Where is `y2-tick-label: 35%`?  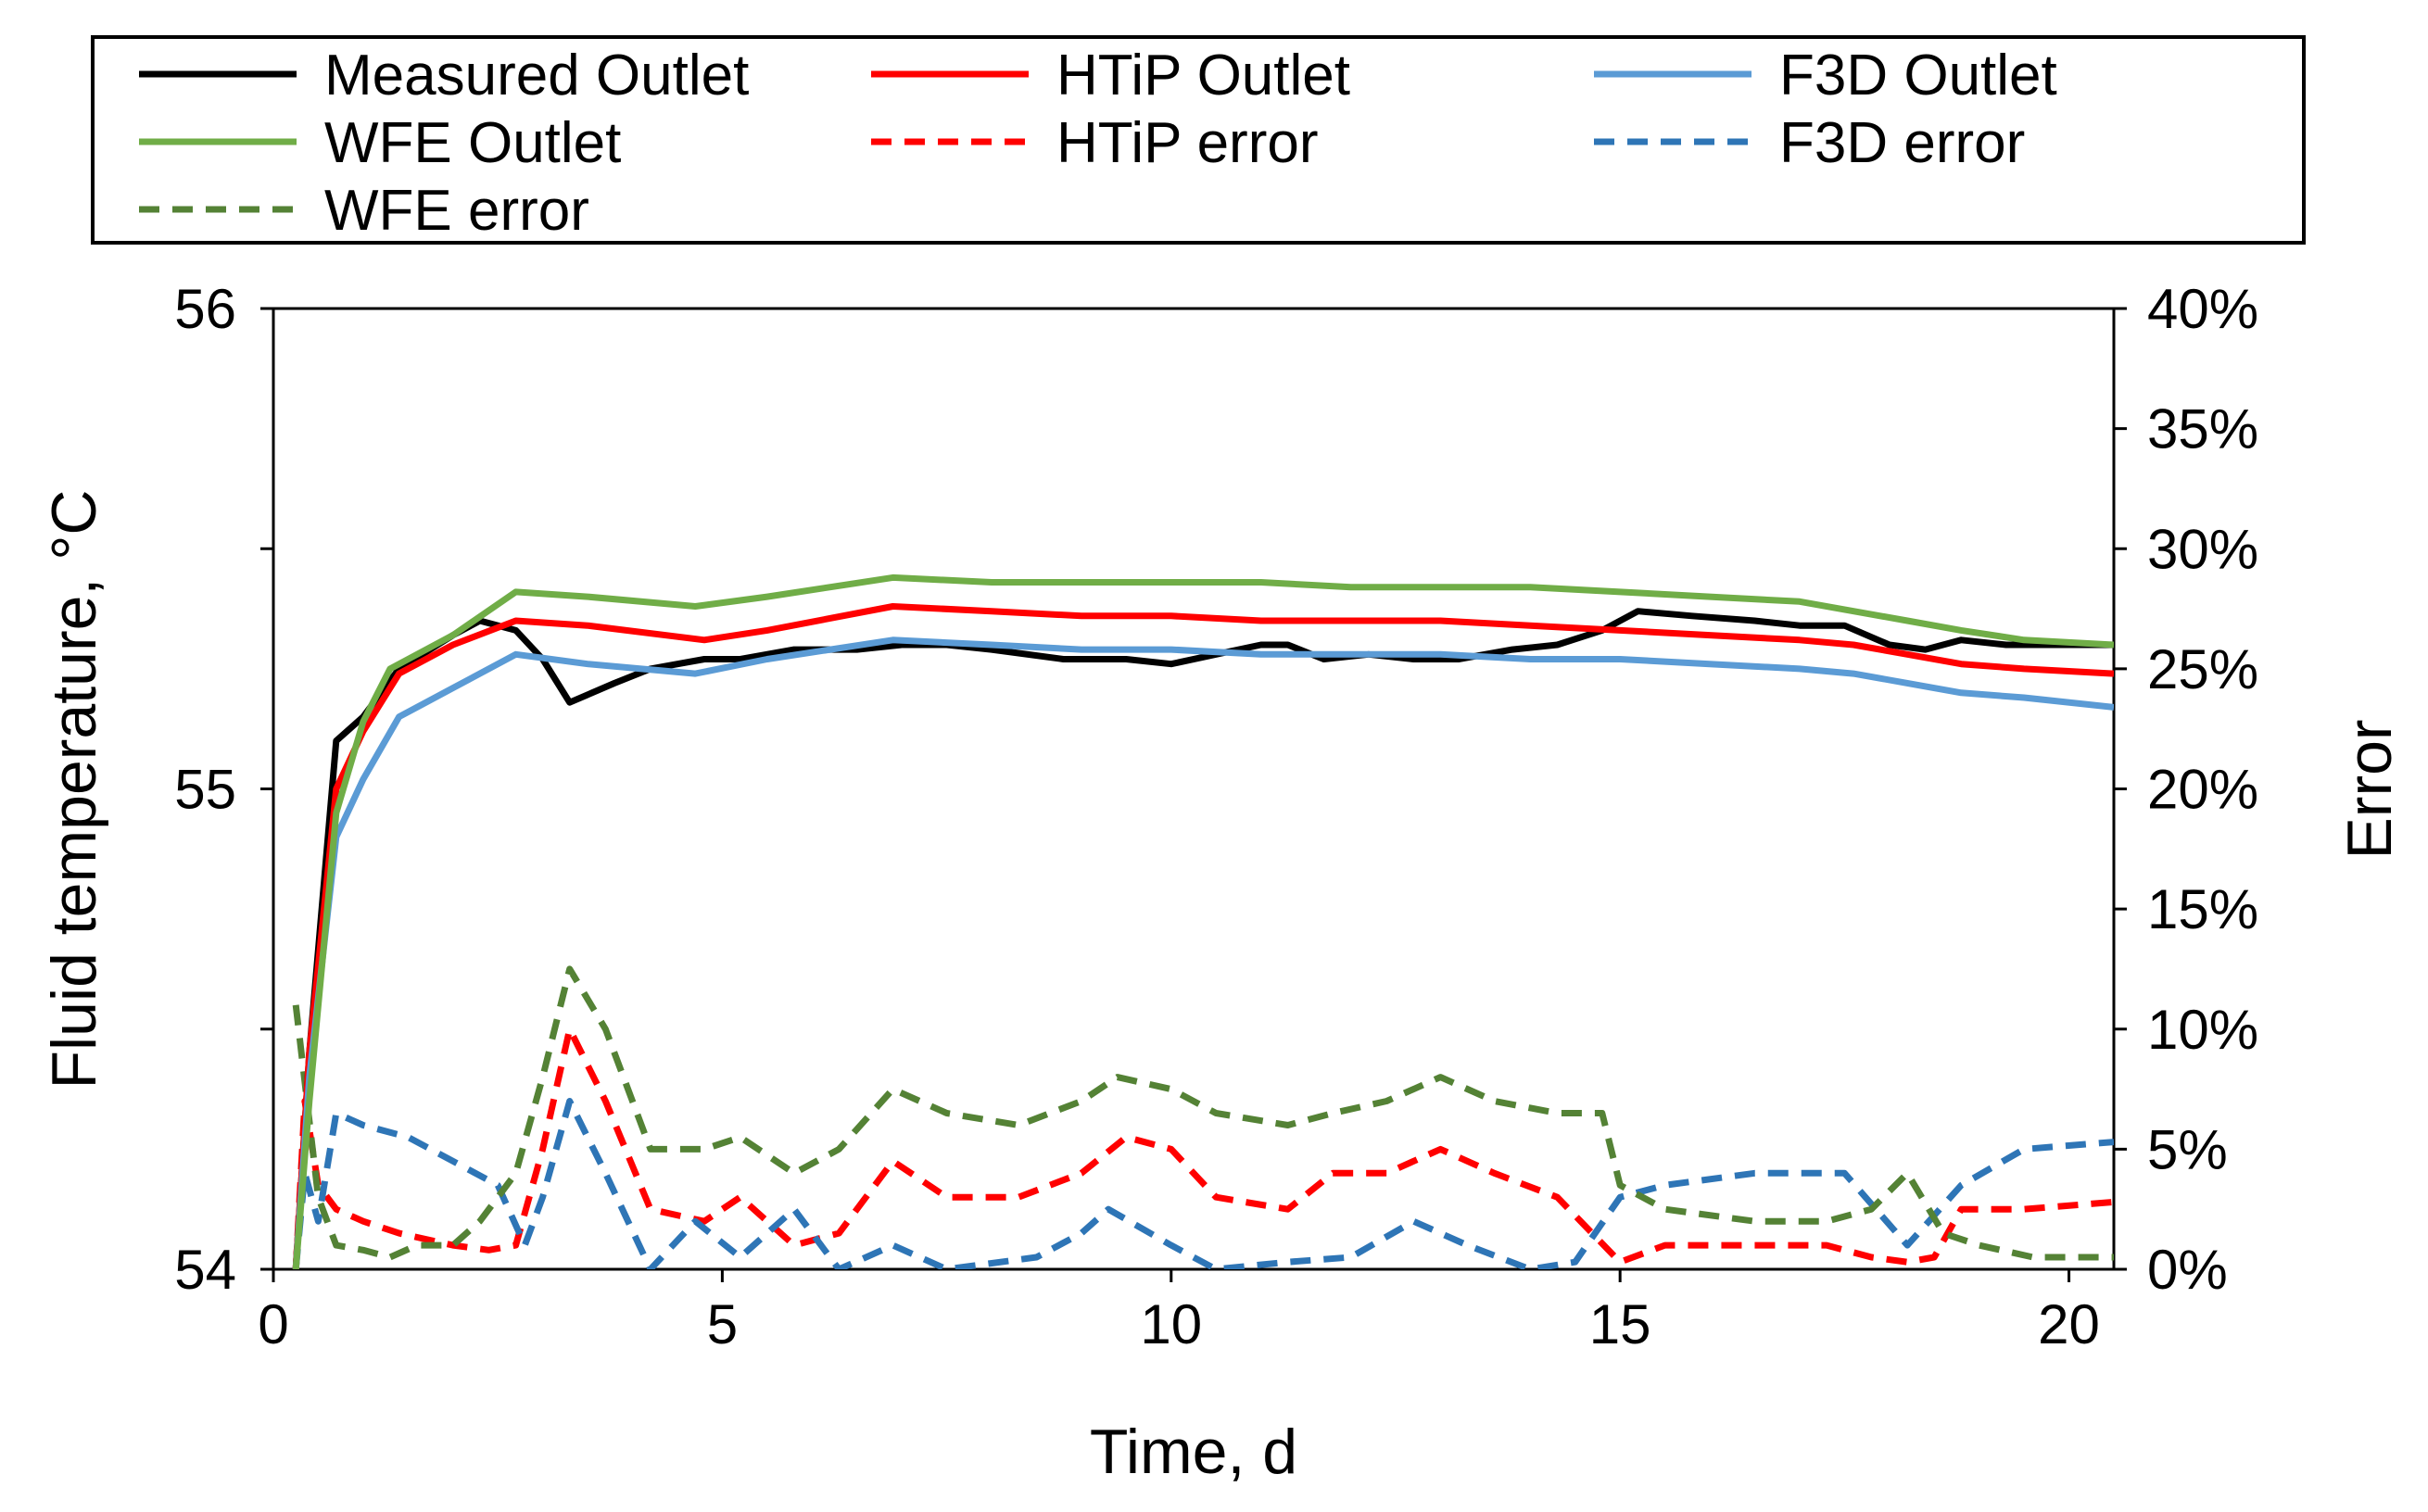
y2-tick-label: 35% is located at coordinates (2202, 429).